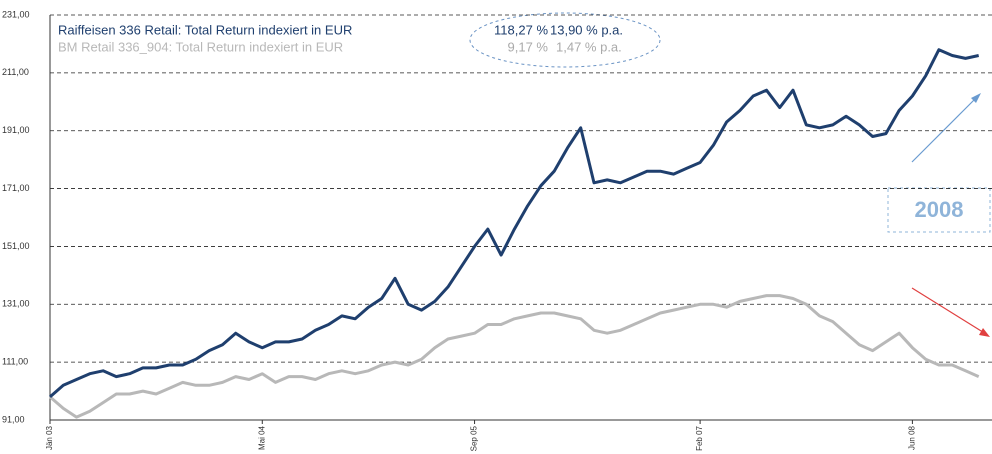 Image resolution: width=992 pixels, height=454 pixels. Describe the element at coordinates (16, 14) in the screenshot. I see `y-tick-label: 231,00` at that location.